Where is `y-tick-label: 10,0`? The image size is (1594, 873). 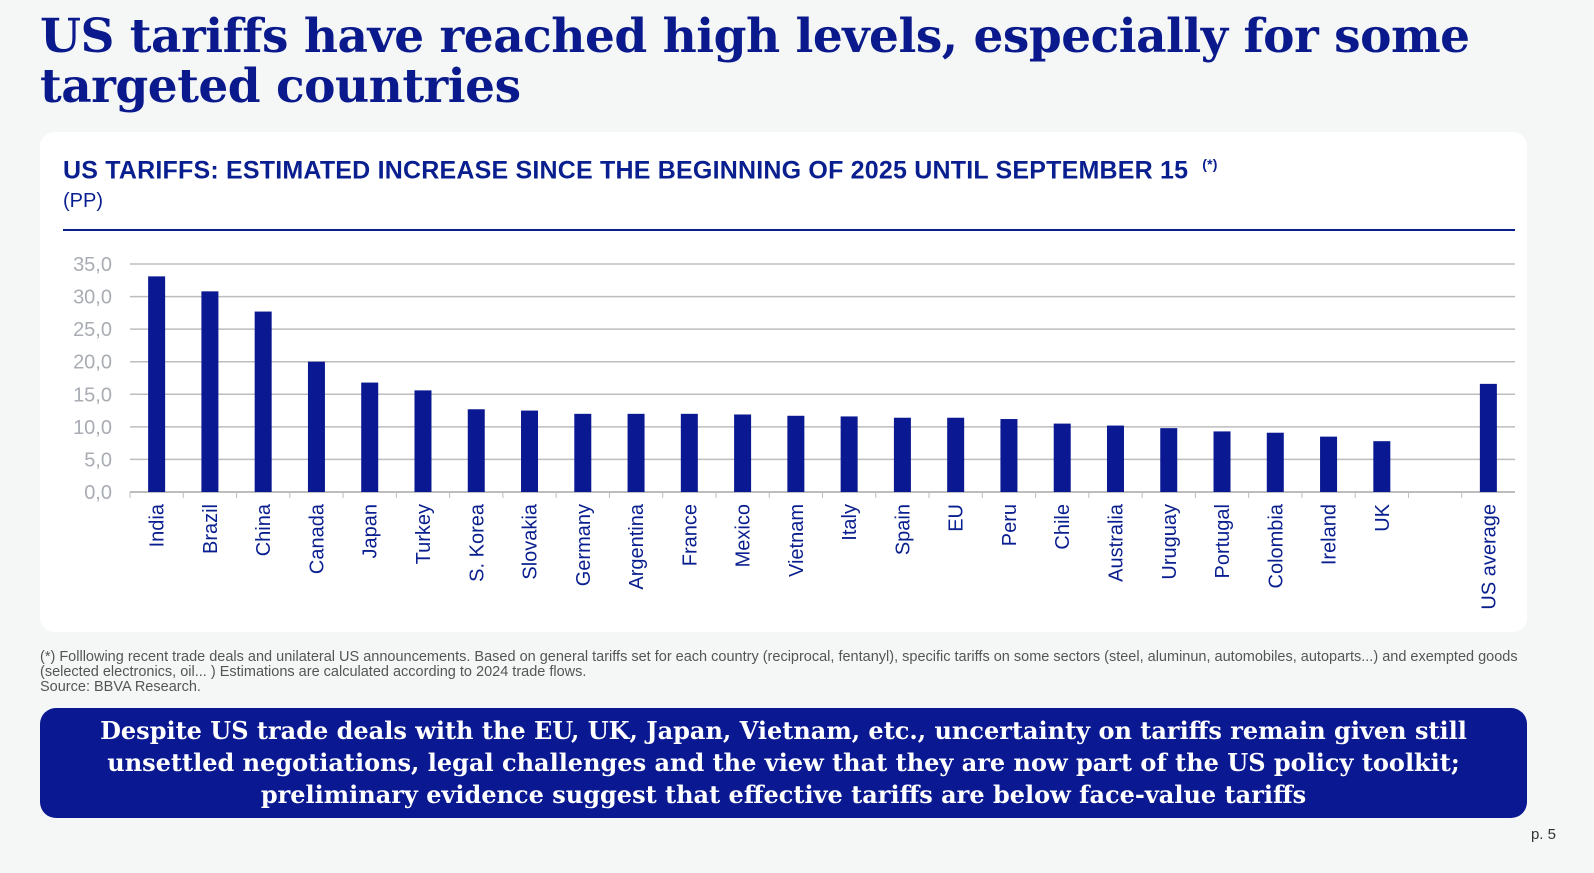 y-tick-label: 10,0 is located at coordinates (92, 428).